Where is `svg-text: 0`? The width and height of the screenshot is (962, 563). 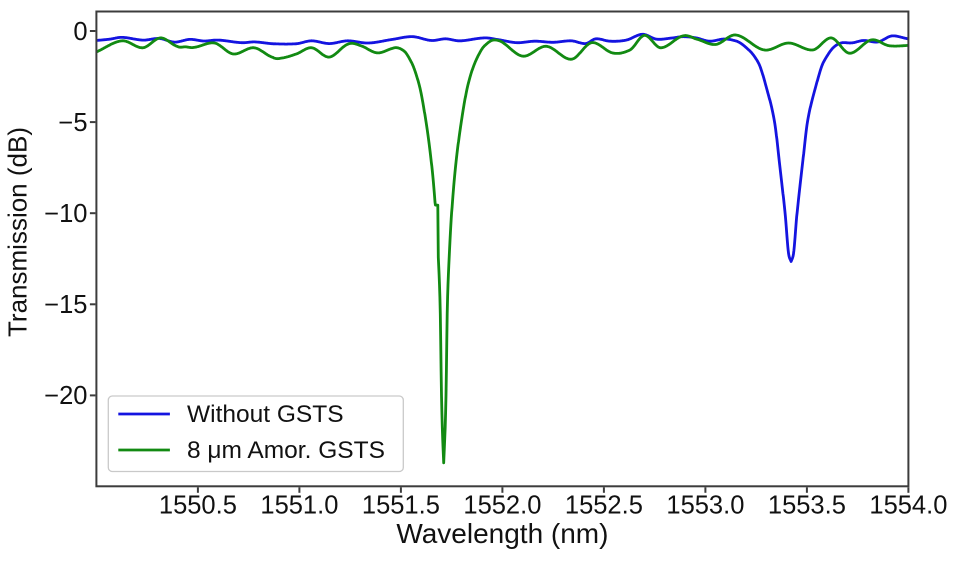 svg-text: 0 is located at coordinates (80, 32).